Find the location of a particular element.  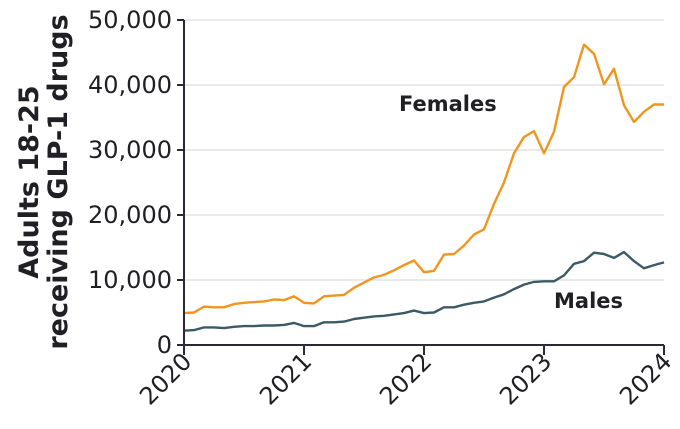

y-axis-ticks: 0 10,000 20,000 30,000 40,000 50,000 is located at coordinates (136, 182).